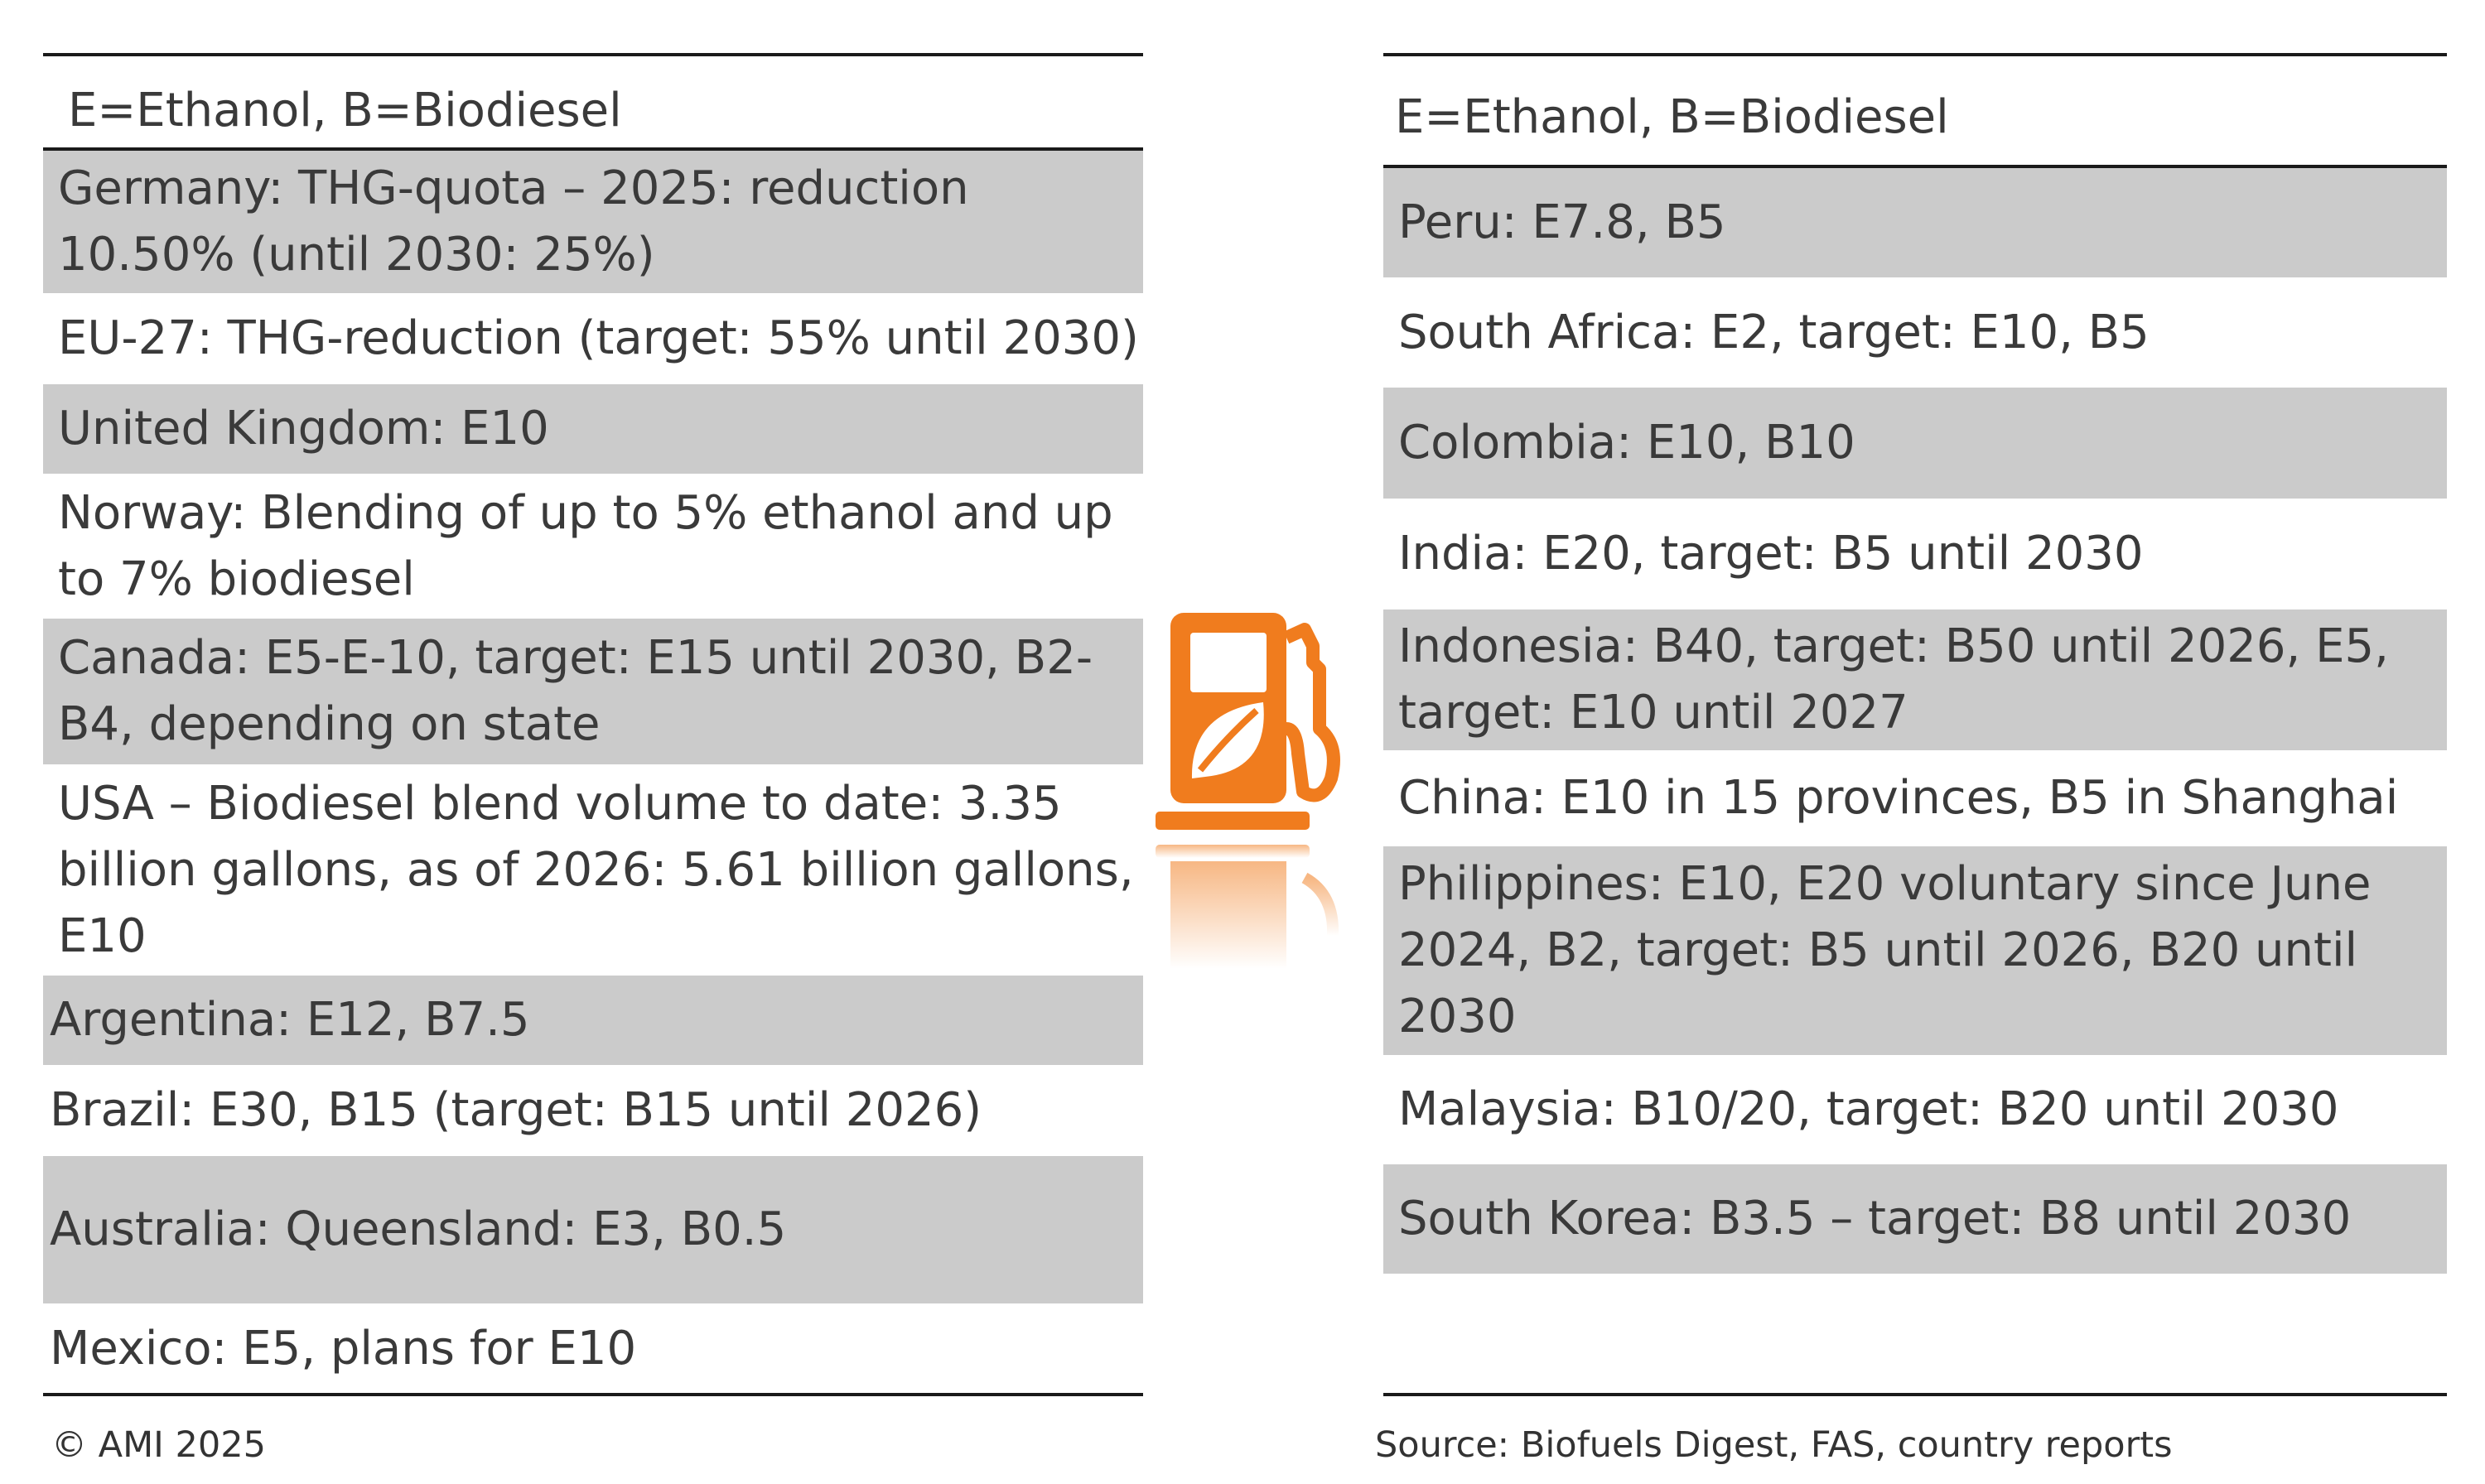  I want to click on table-row-australia: Australia: Queensland: E3, B0.5, so click(593, 1229).